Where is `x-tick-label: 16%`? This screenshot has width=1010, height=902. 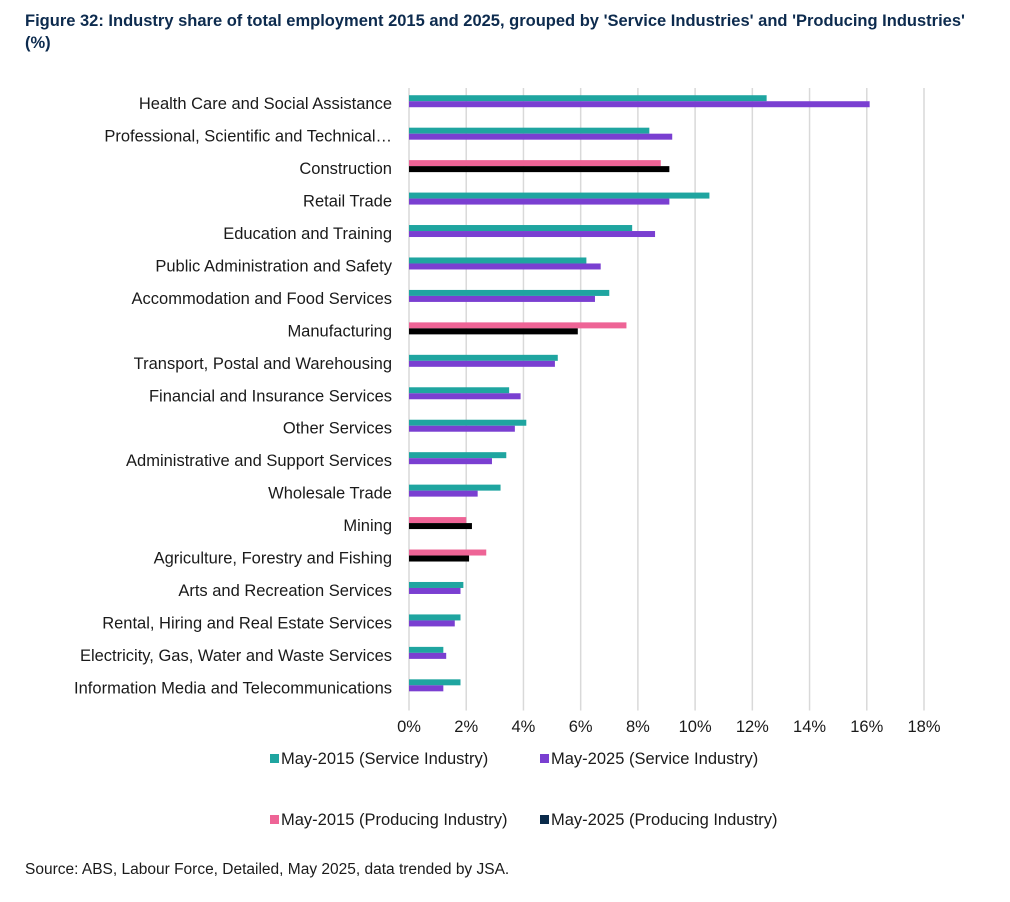 x-tick-label: 16% is located at coordinates (866, 727).